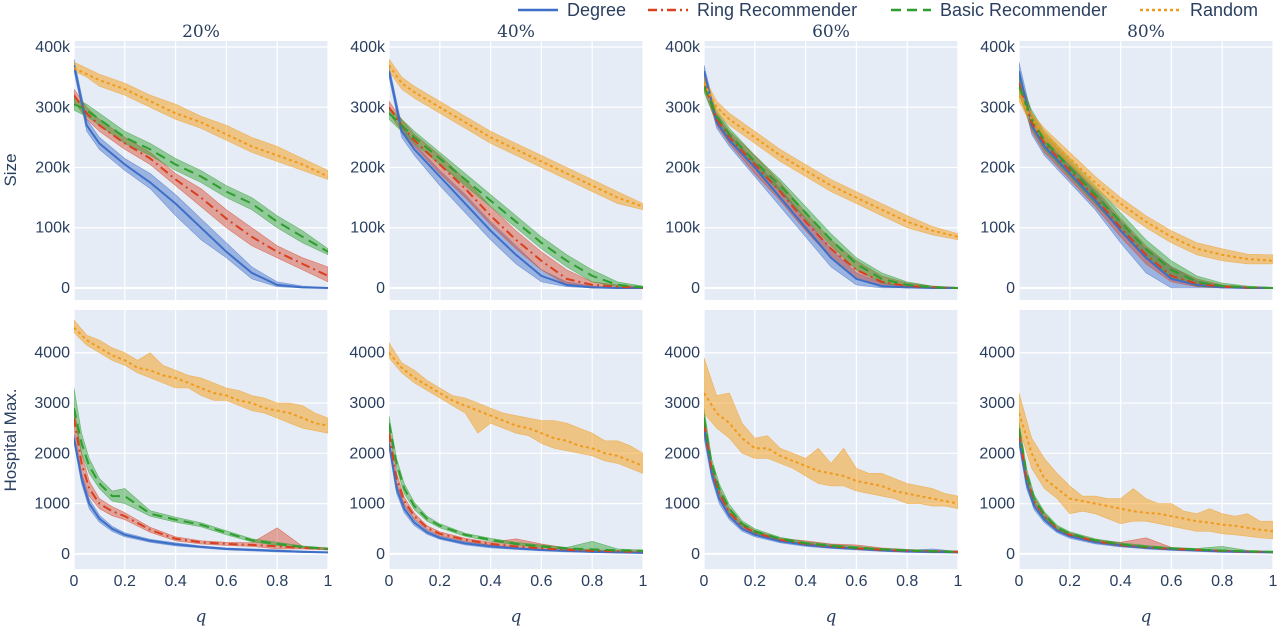 Image resolution: width=1280 pixels, height=629 pixels. I want to click on legend-label-random: Random, so click(1224, 10).